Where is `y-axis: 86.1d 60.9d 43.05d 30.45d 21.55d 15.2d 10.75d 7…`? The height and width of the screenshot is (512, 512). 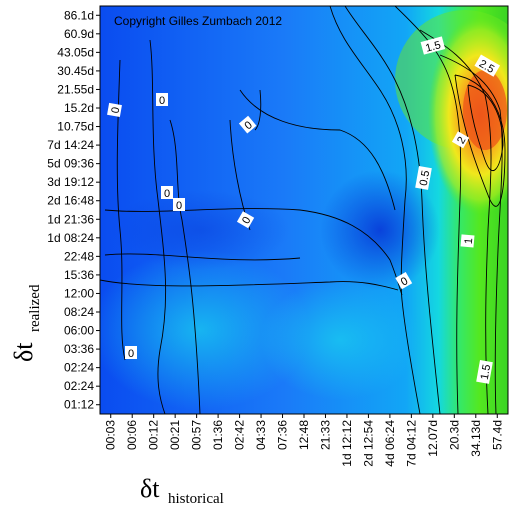 y-axis: 86.1d 60.9d 43.05d 30.45d 21.55d 15.2d 10.75d 7… is located at coordinates (73, 210).